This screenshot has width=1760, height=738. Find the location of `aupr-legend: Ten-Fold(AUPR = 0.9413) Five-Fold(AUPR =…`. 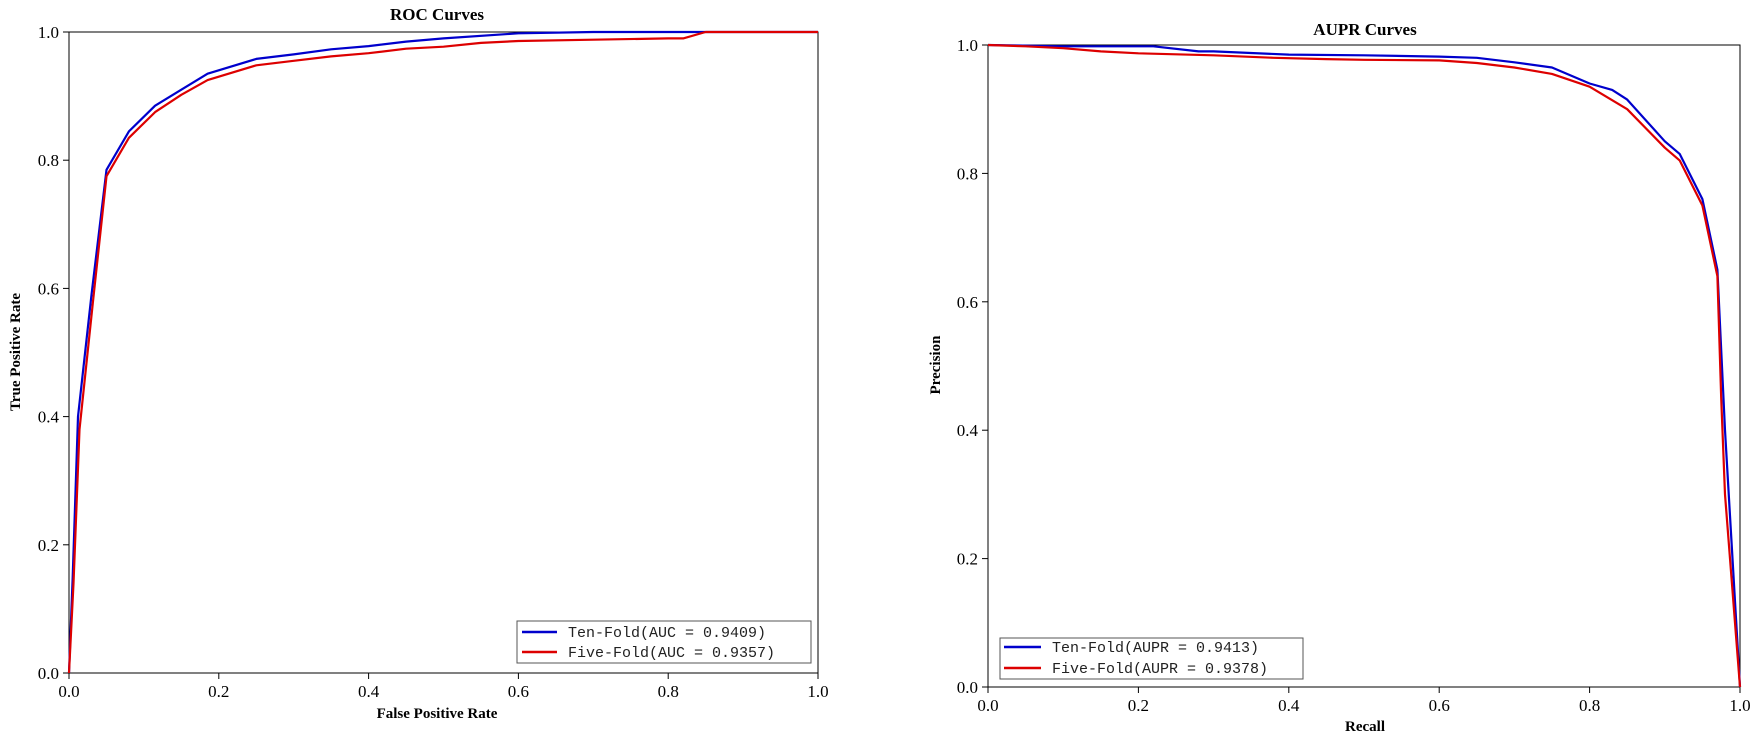

aupr-legend: Ten-Fold(AUPR = 0.9413) Five-Fold(AUPR =… is located at coordinates (1151, 658).